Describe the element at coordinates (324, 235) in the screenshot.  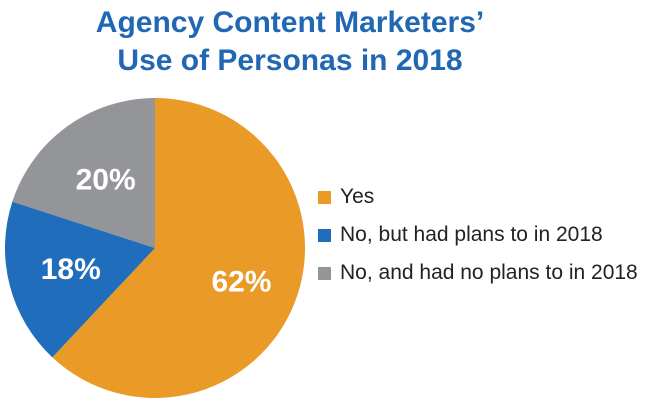
I see `legend-swatch-no-but-plans` at that location.